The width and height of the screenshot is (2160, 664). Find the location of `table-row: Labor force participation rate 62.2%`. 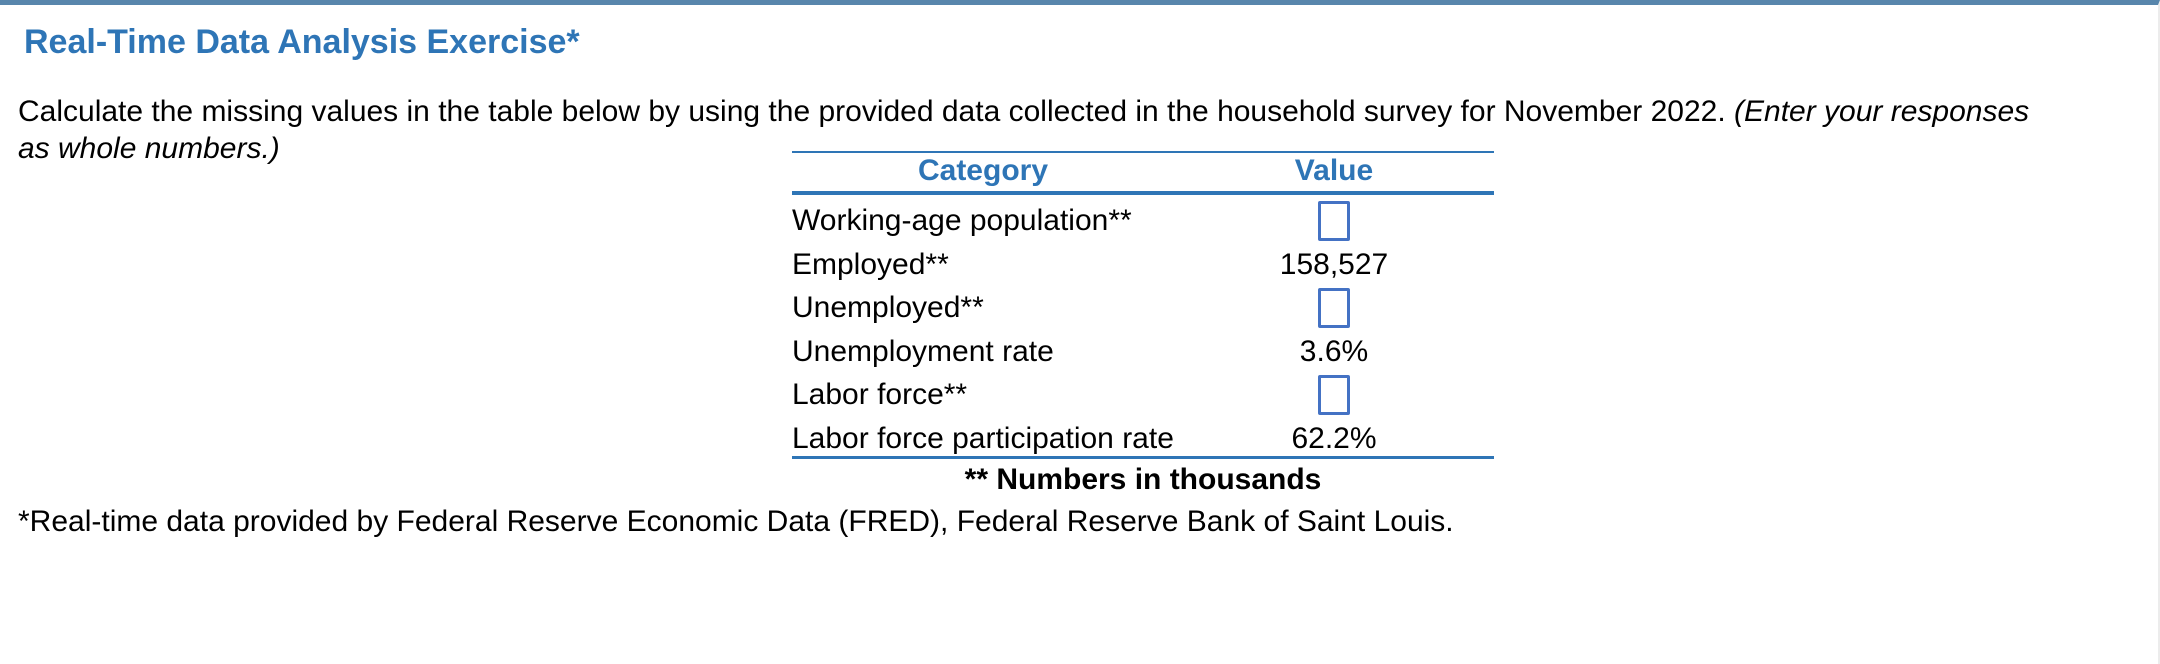

table-row: Labor force participation rate 62.2% is located at coordinates (1143, 440).